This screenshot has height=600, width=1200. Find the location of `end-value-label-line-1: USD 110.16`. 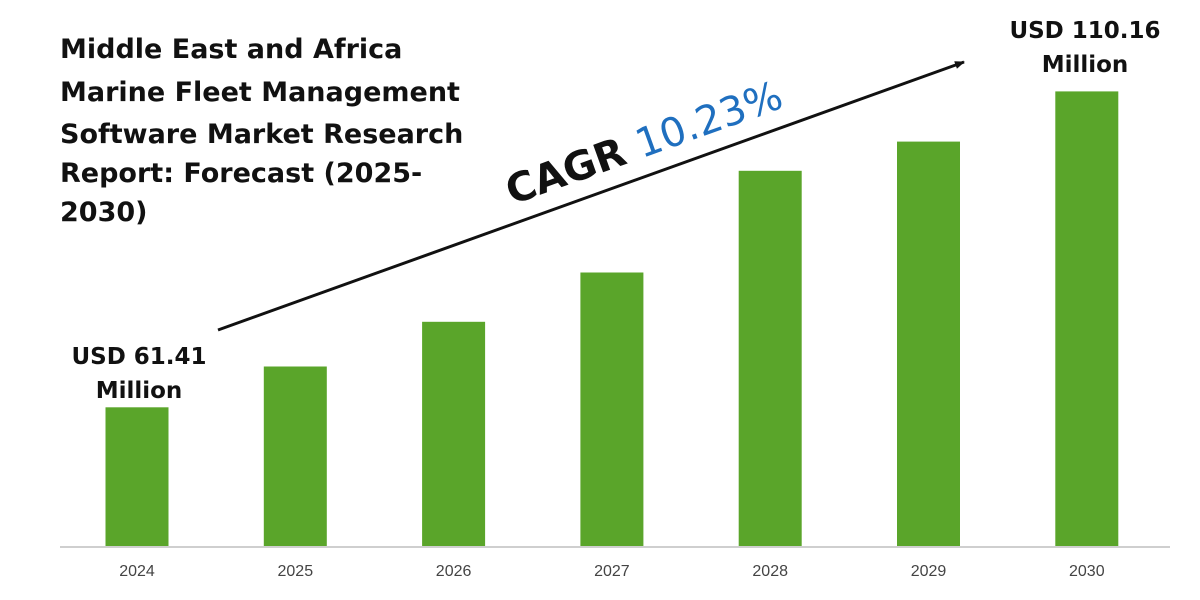

end-value-label-line-1: USD 110.16 is located at coordinates (1084, 31).